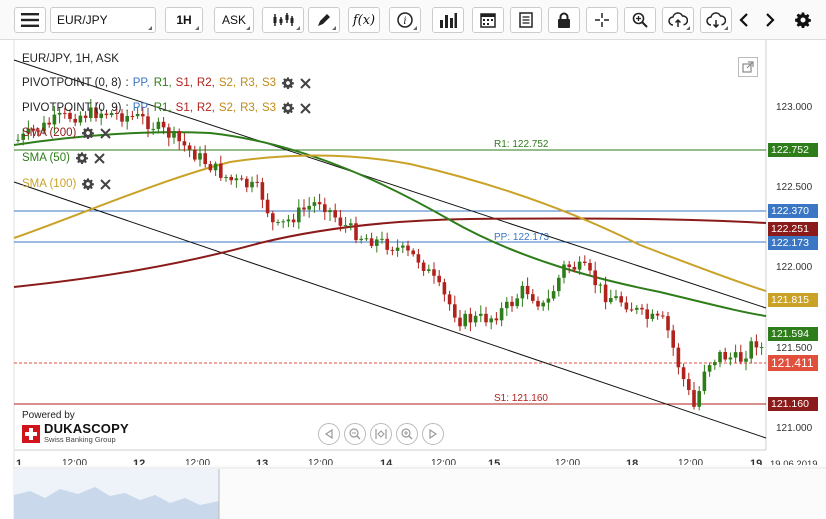 The width and height of the screenshot is (826, 519). What do you see at coordinates (793, 243) in the screenshot?
I see `pp-price-badge: 122.173` at bounding box center [793, 243].